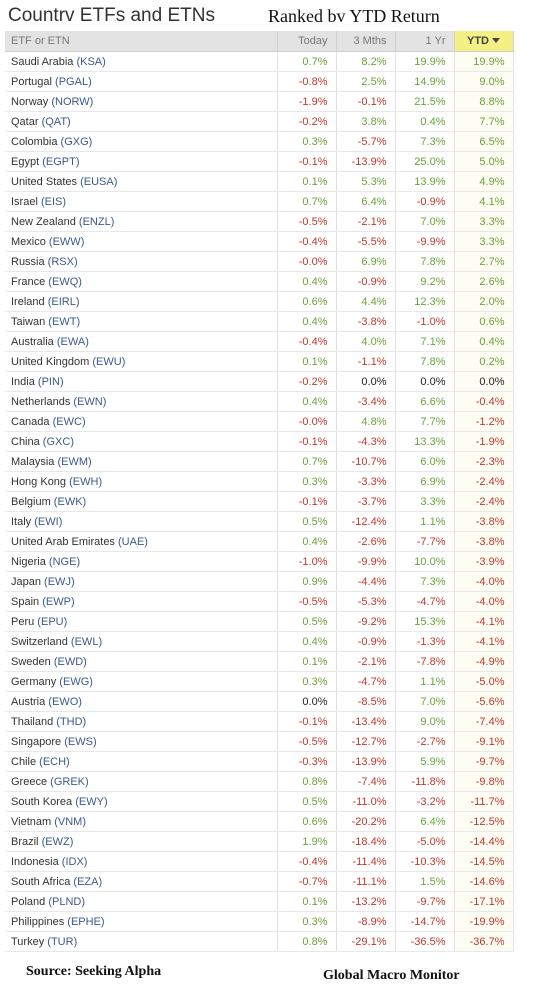 This screenshot has height=1007, width=533. What do you see at coordinates (73, 81) in the screenshot?
I see `ticker-link: PGAL` at bounding box center [73, 81].